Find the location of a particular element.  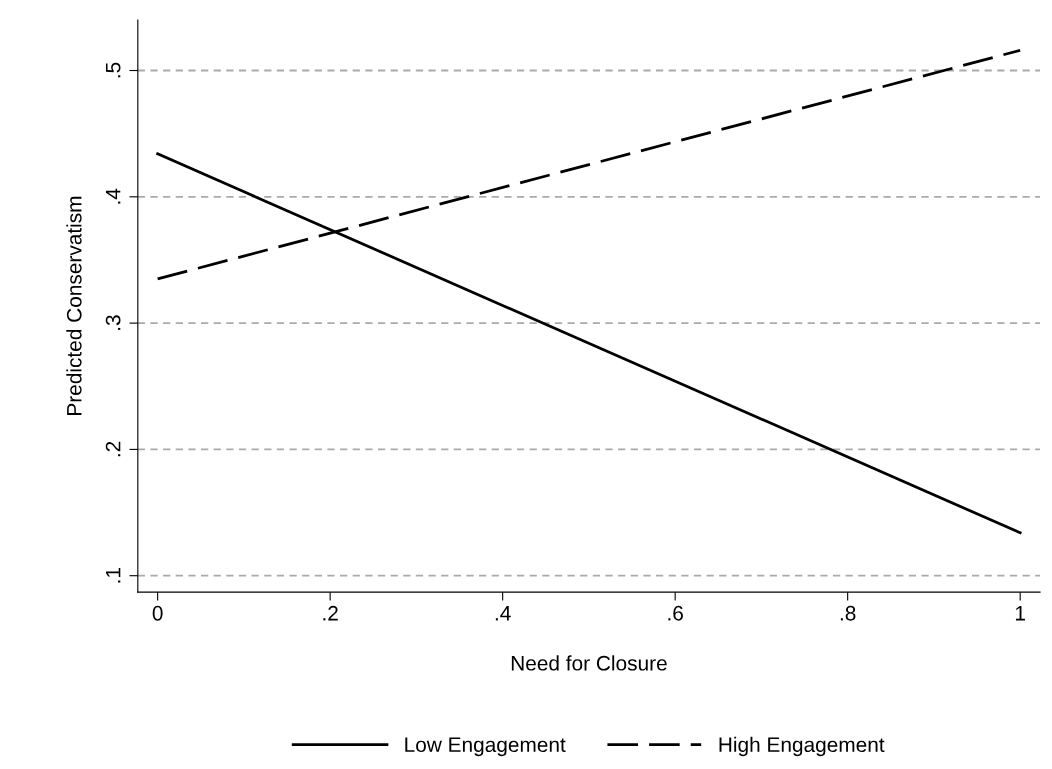

legend-label: Low Engagement is located at coordinates (485, 747).